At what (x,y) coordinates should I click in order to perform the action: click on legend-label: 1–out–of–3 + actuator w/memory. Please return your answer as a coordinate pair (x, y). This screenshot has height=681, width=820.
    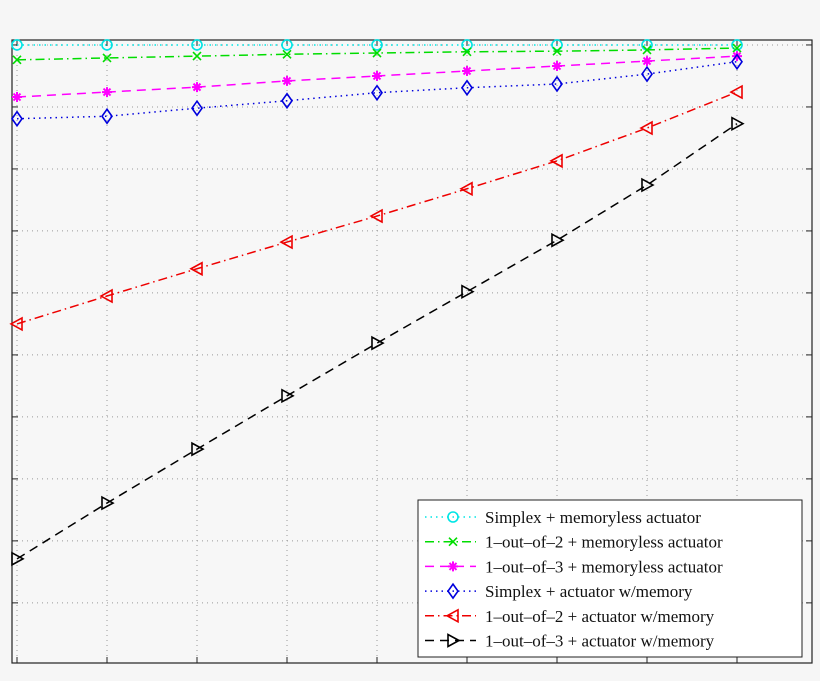
    Looking at the image, I should click on (600, 641).